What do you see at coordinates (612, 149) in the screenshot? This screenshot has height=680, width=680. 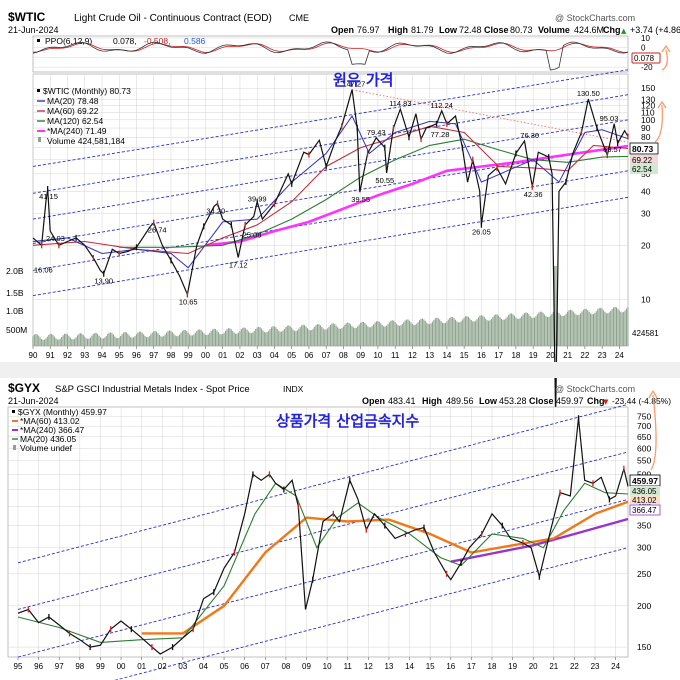 I see `point-label: 63.57` at bounding box center [612, 149].